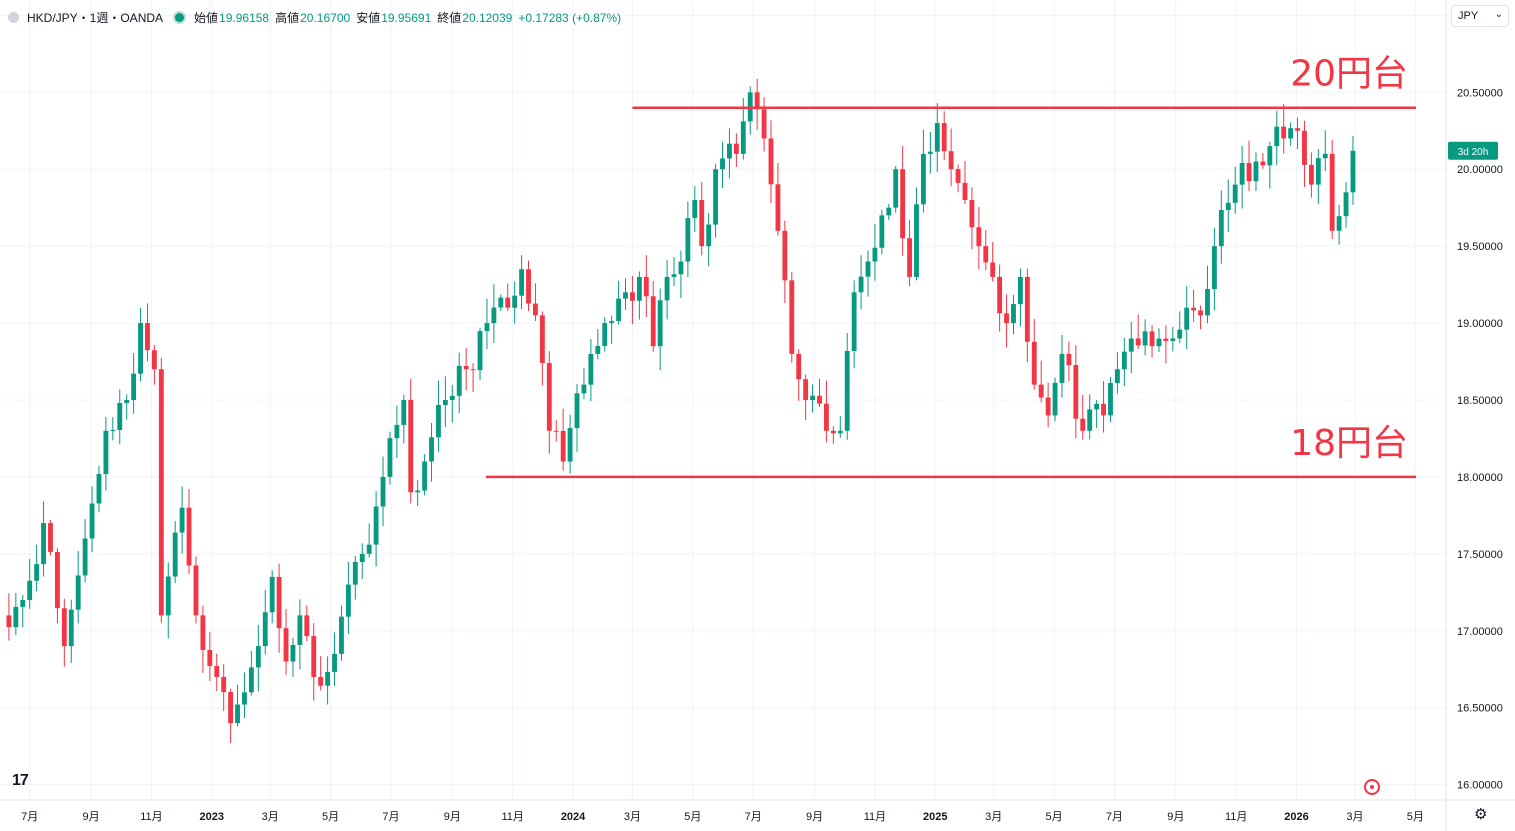 This screenshot has width=1515, height=831. I want to click on go-to-realtime-icon, so click(1372, 787).